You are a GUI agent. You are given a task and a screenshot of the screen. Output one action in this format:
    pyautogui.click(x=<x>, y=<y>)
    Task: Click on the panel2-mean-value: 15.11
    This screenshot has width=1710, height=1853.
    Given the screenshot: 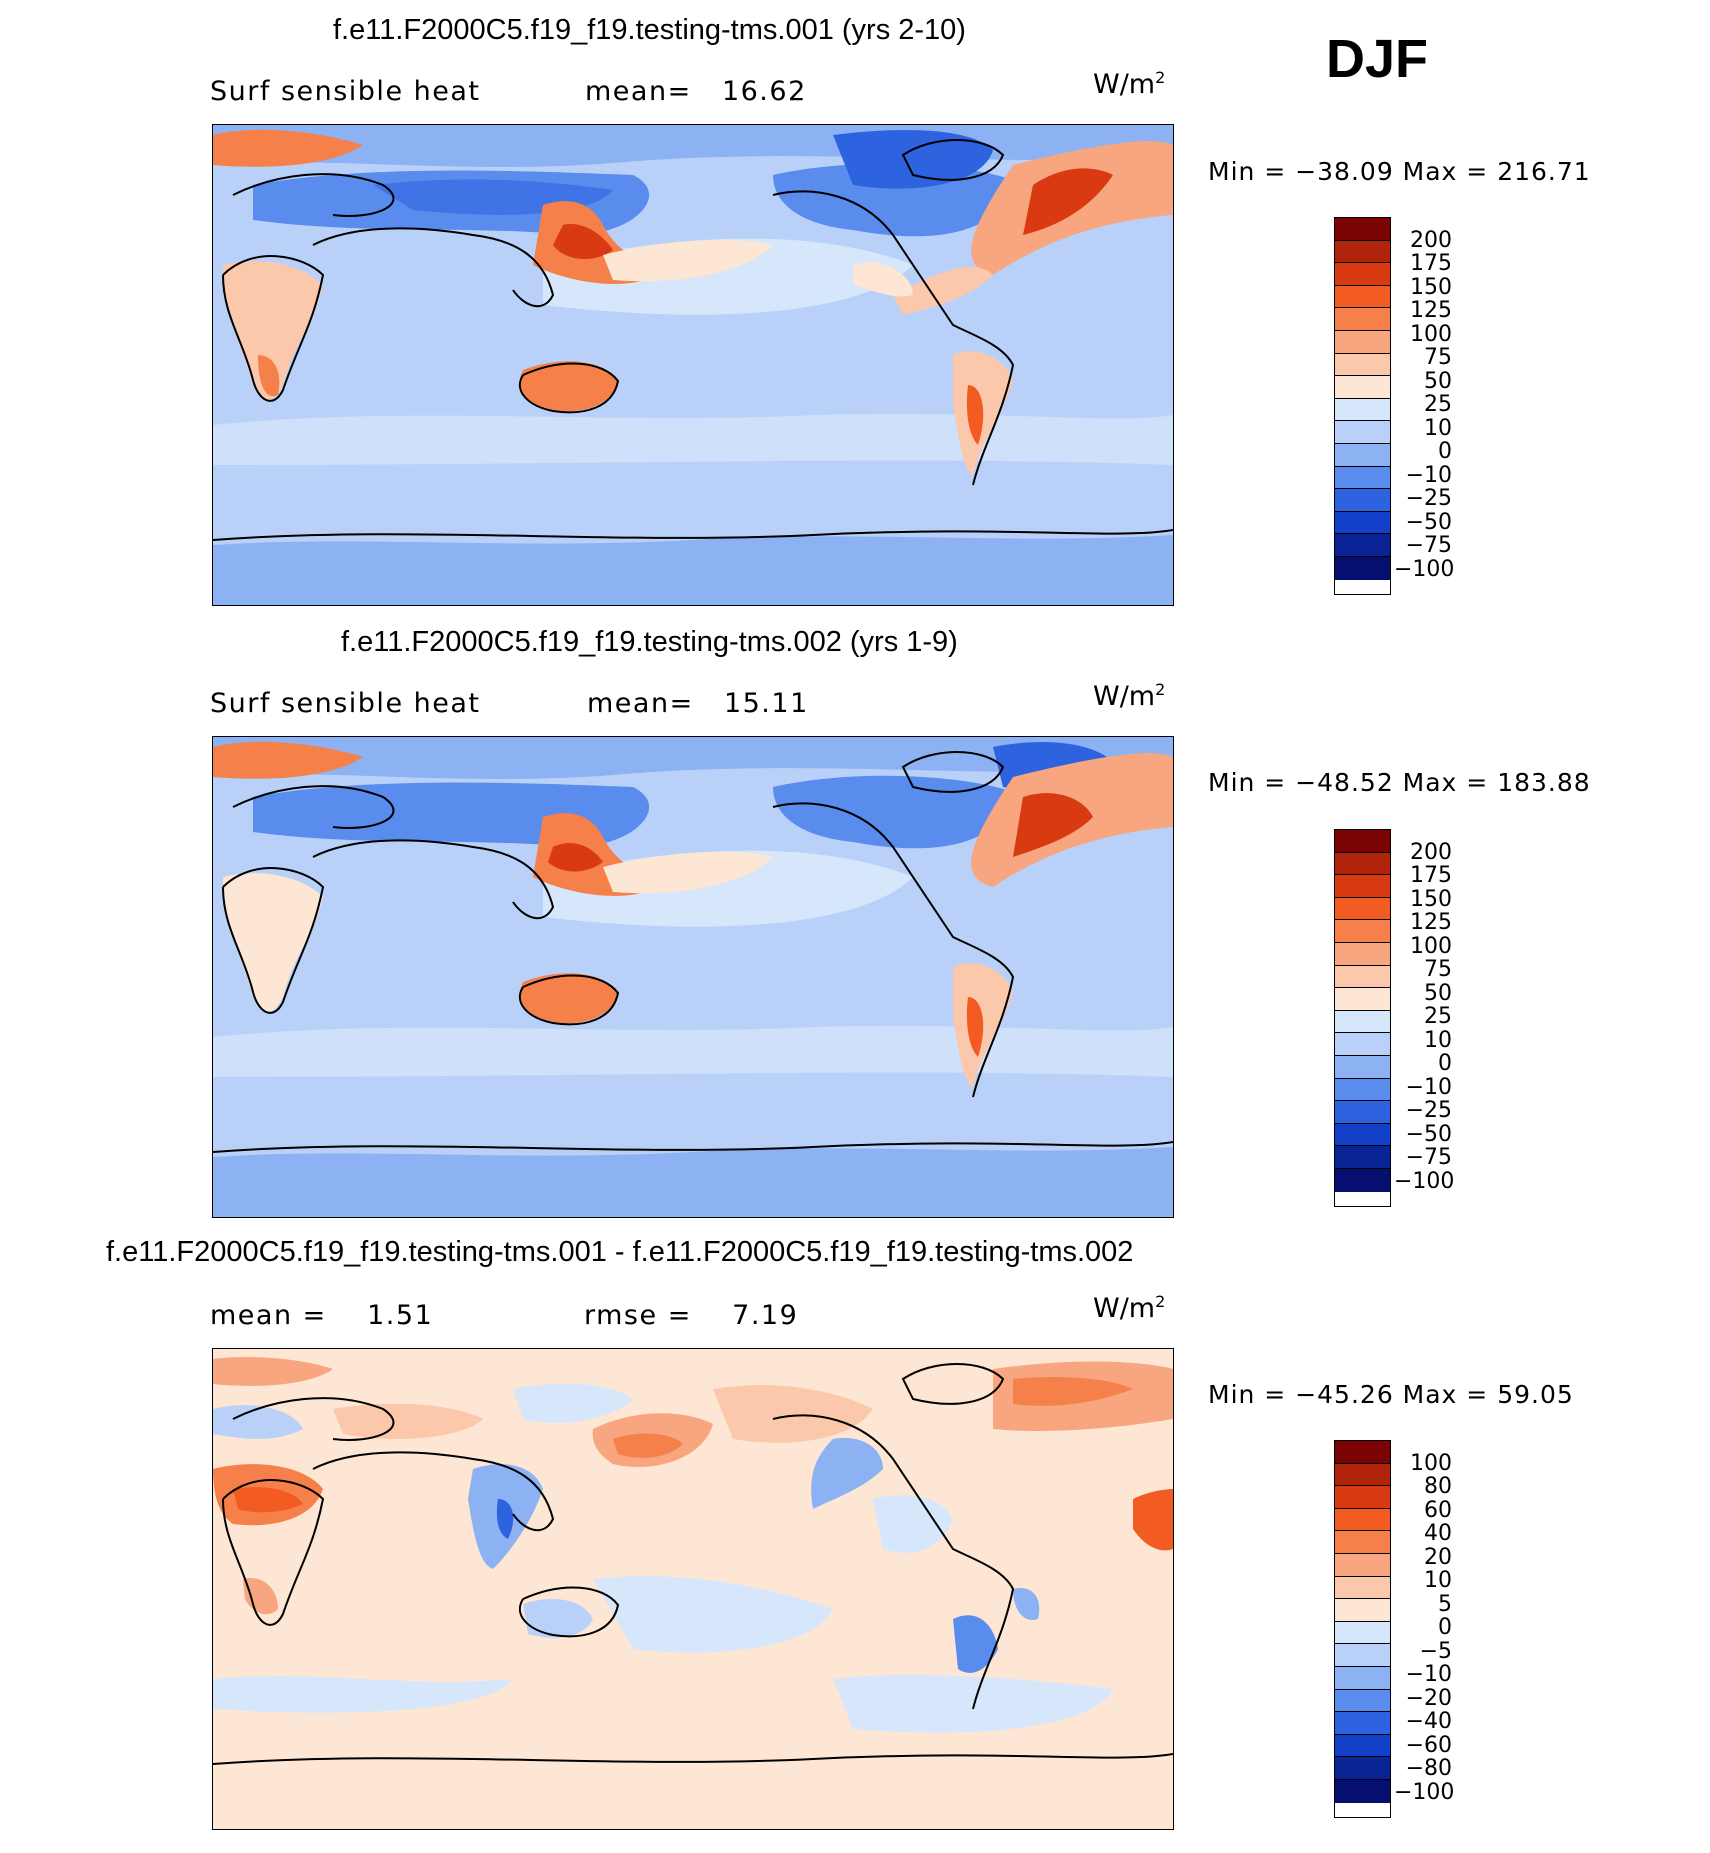 What is the action you would take?
    pyautogui.click(x=766, y=703)
    